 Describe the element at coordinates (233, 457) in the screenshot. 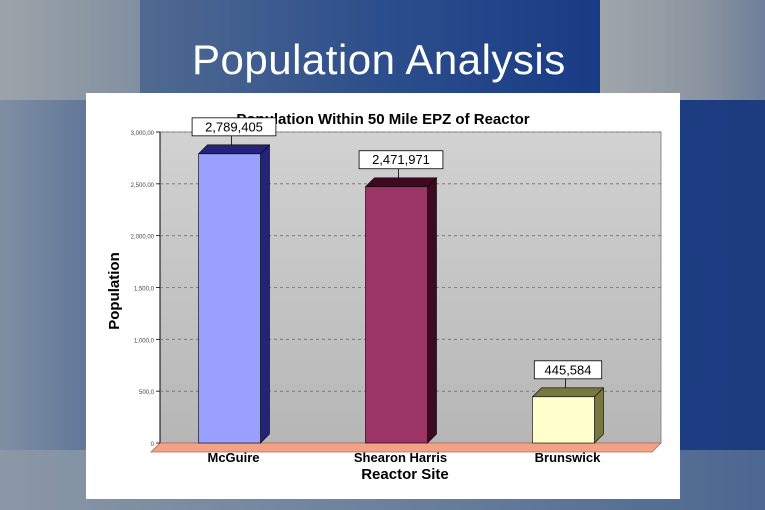

I see `x-tick-label: McGuire` at that location.